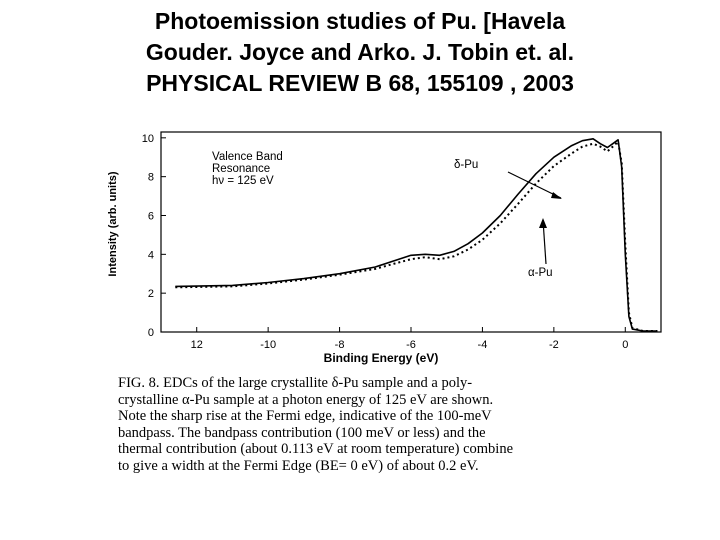 This screenshot has width=720, height=540. What do you see at coordinates (154, 236) in the screenshot?
I see `y-ticks: 0 2 4 6 8 10` at bounding box center [154, 236].